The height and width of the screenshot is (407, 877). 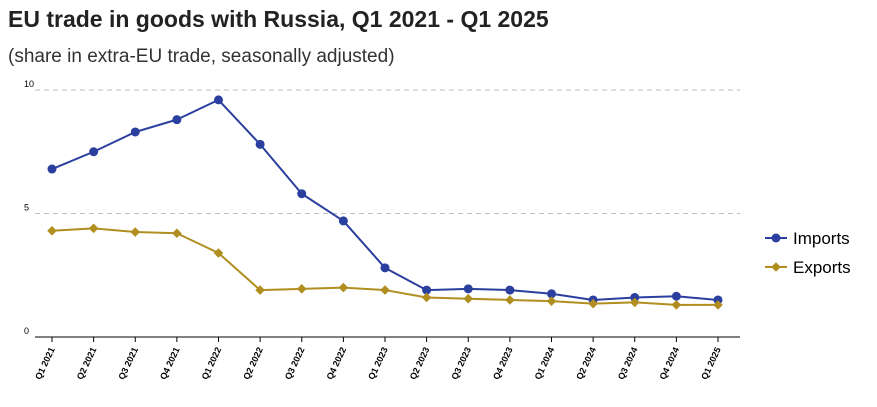 What do you see at coordinates (295, 364) in the screenshot?
I see `x-tick-label: Q3 2022` at bounding box center [295, 364].